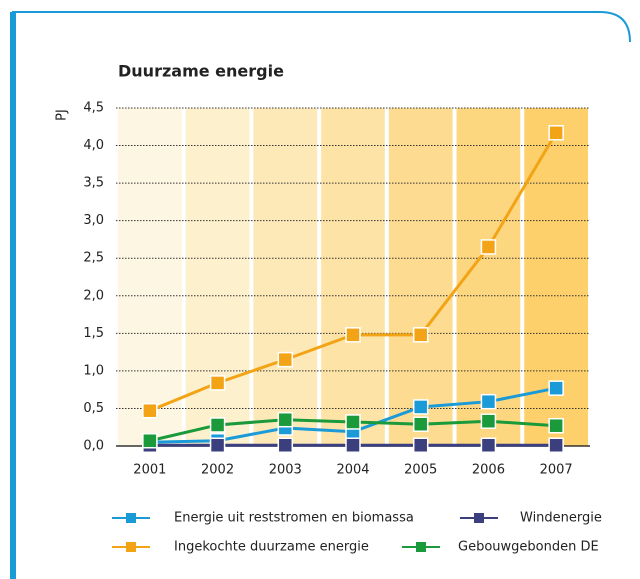 The height and width of the screenshot is (579, 640). Describe the element at coordinates (488, 470) in the screenshot. I see `x-tick-label: 2006` at that location.